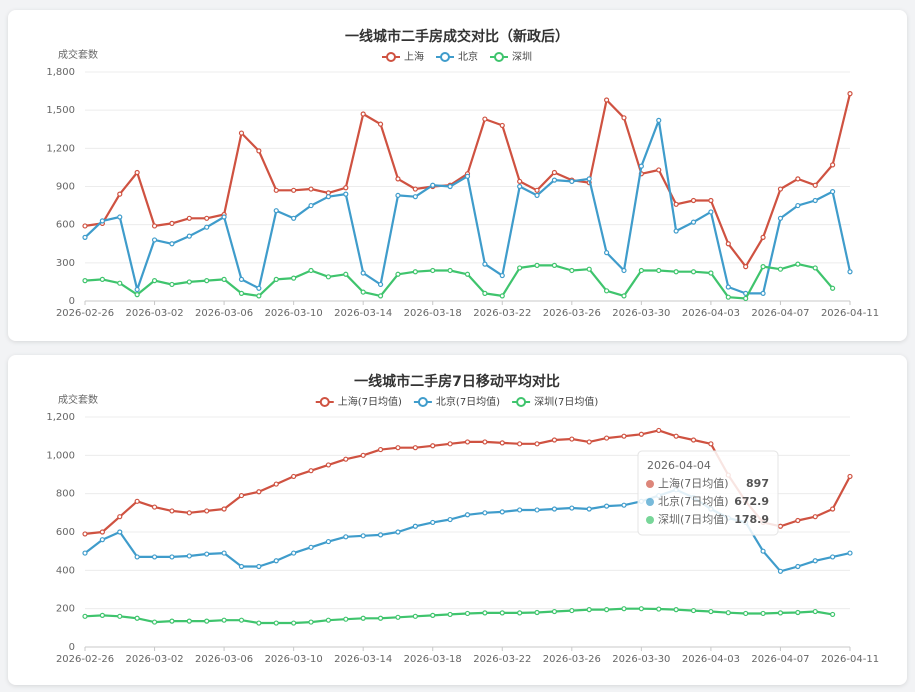  I want to click on series-line, so click(458, 616).